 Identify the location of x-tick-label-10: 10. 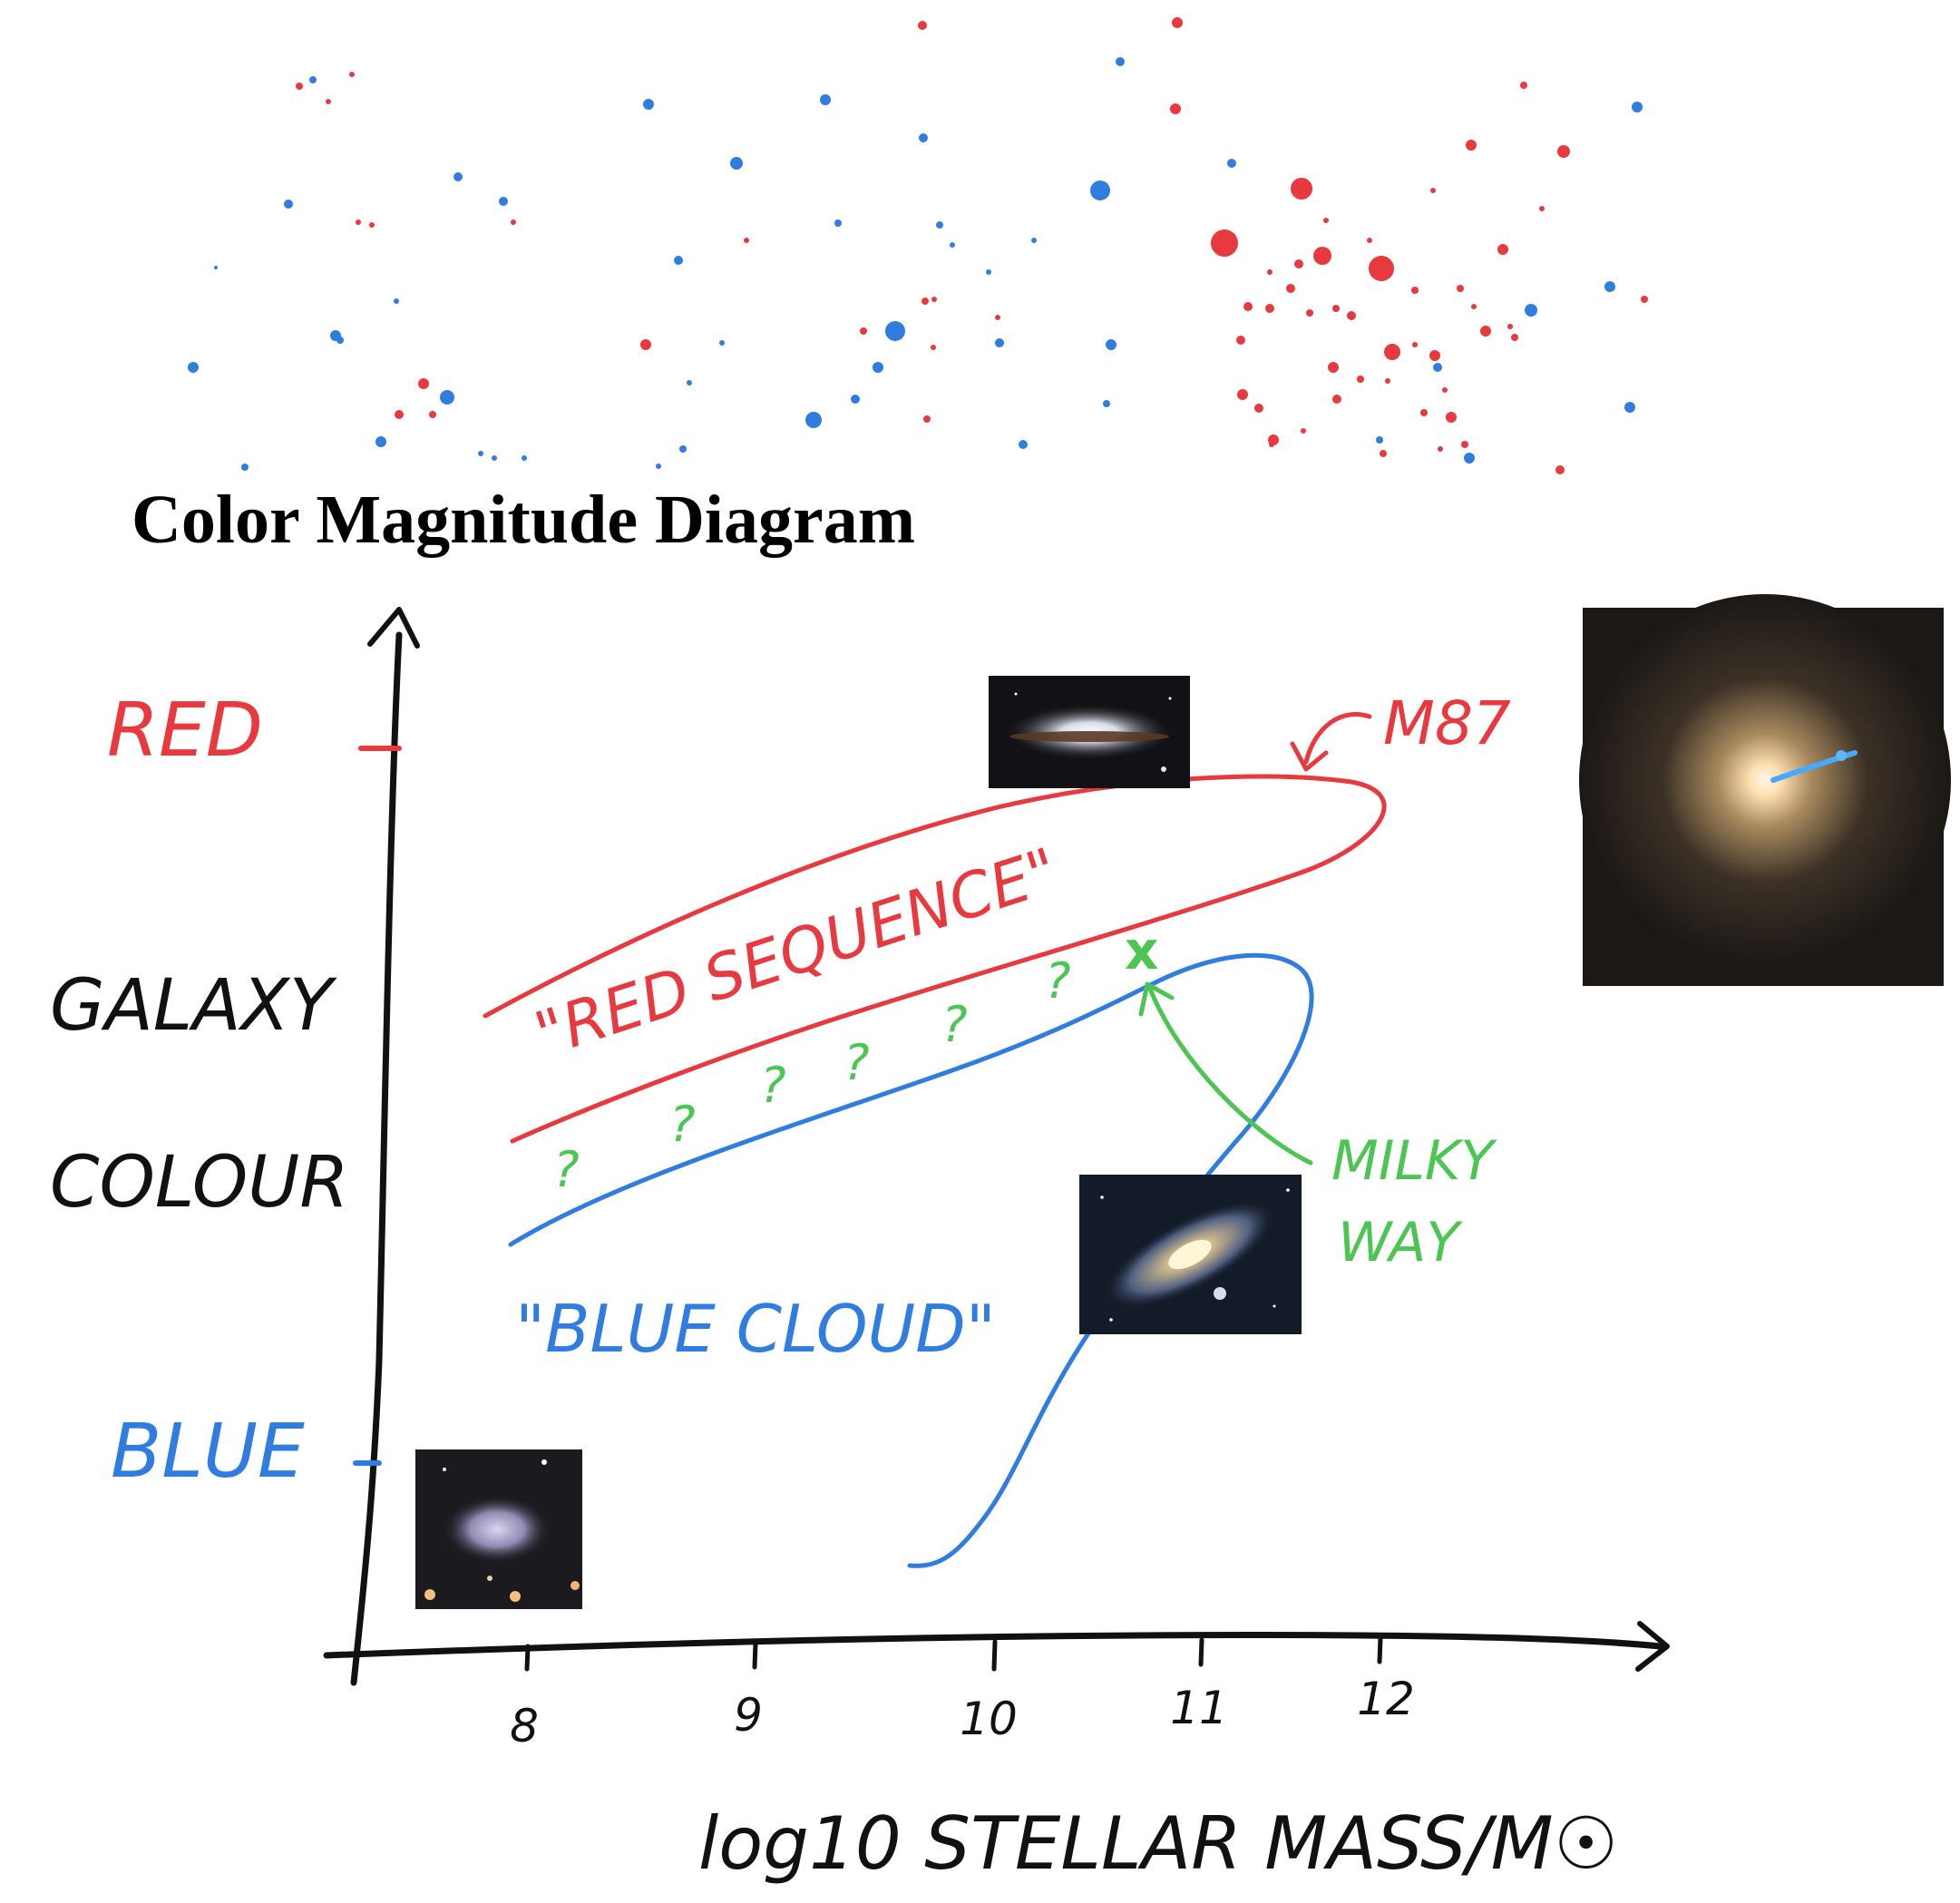
(989, 1719).